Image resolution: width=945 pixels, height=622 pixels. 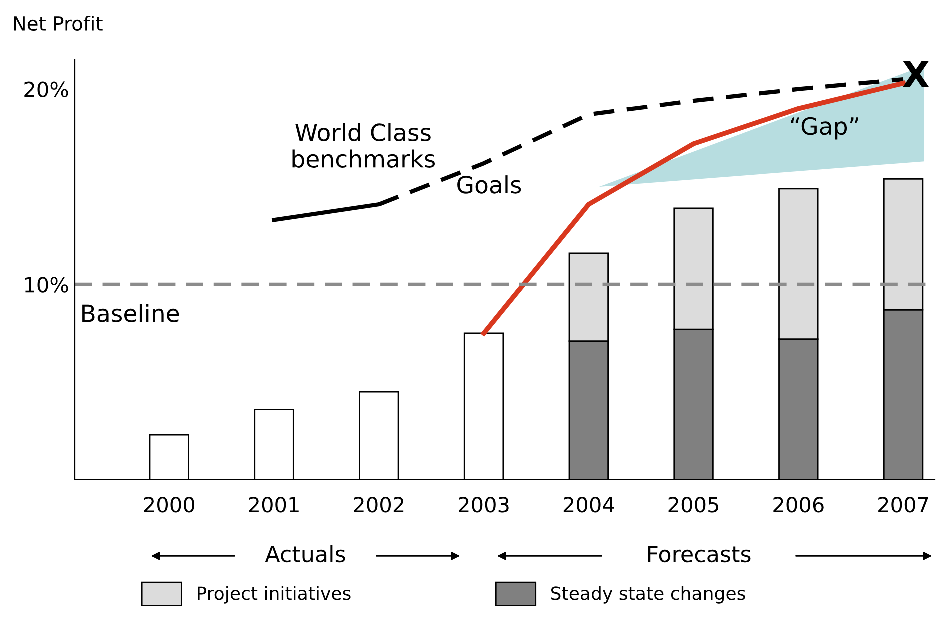 What do you see at coordinates (58, 24) in the screenshot?
I see `y-axis-title: Net Profit` at bounding box center [58, 24].